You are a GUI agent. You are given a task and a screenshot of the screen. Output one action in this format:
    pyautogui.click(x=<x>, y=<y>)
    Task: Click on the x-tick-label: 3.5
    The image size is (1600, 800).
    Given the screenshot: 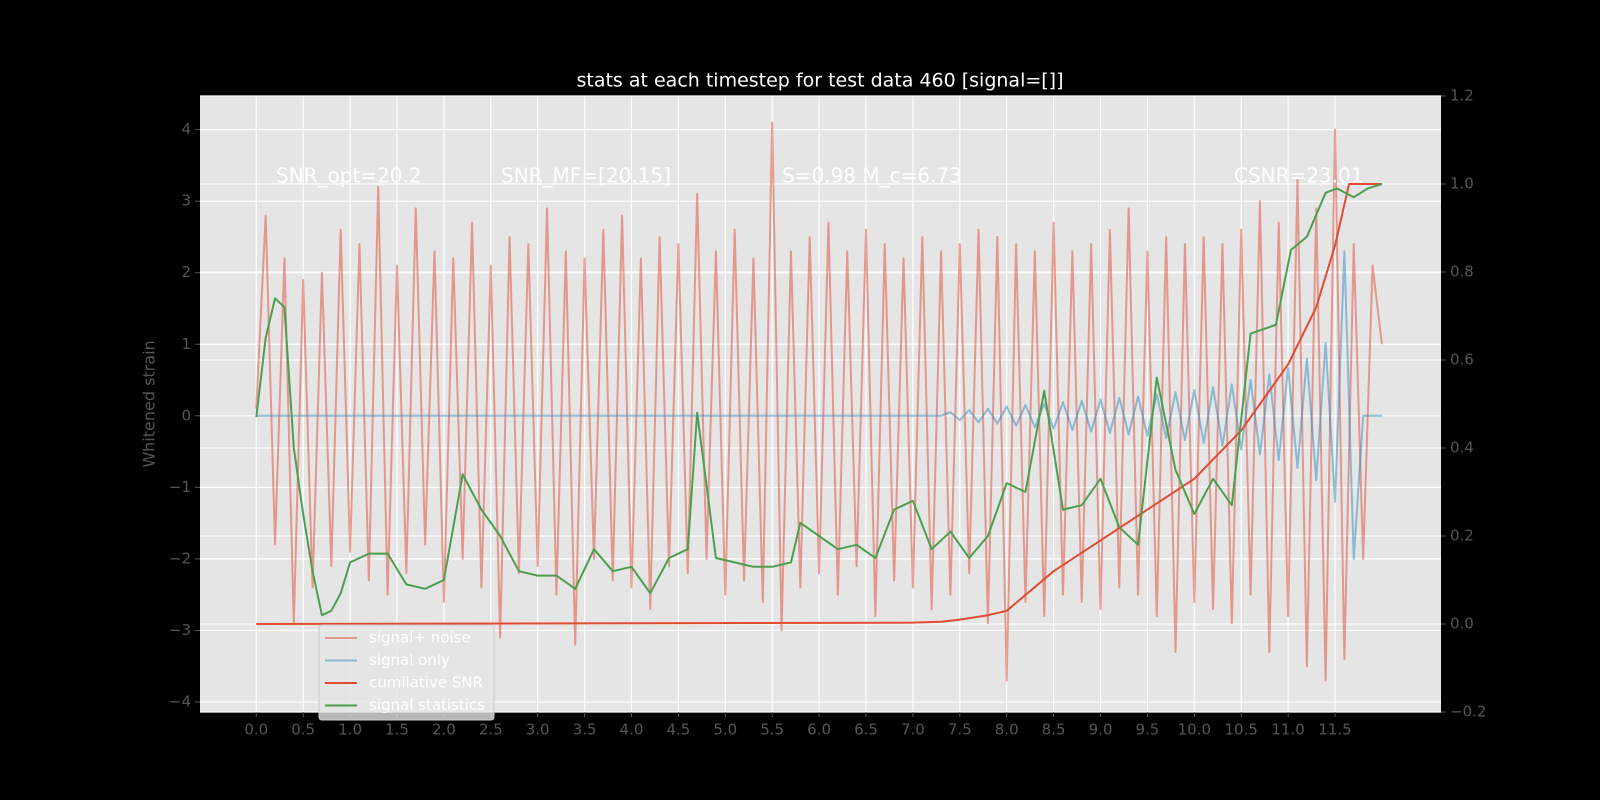 What is the action you would take?
    pyautogui.click(x=585, y=730)
    